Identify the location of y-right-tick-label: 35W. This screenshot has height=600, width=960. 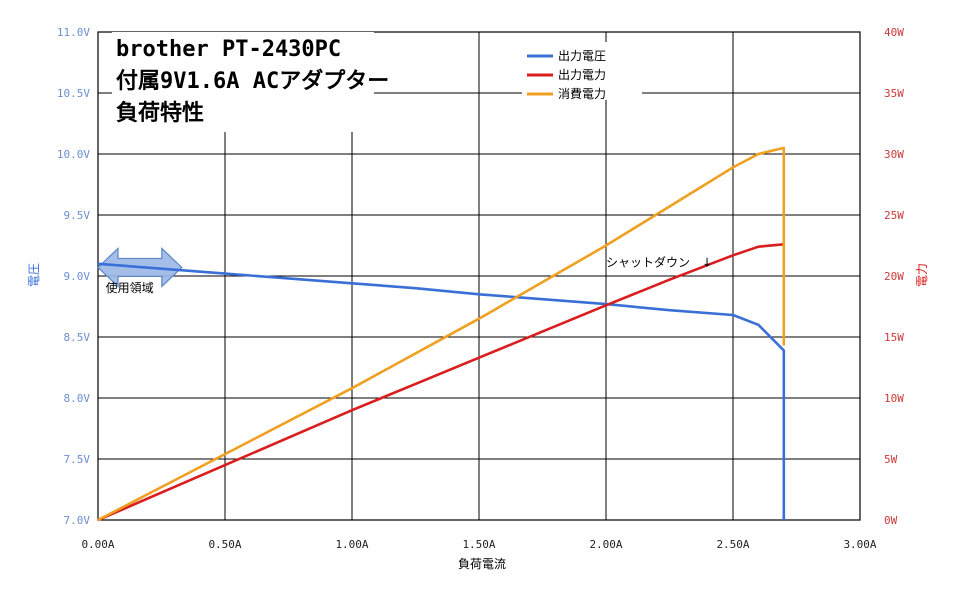
(894, 93).